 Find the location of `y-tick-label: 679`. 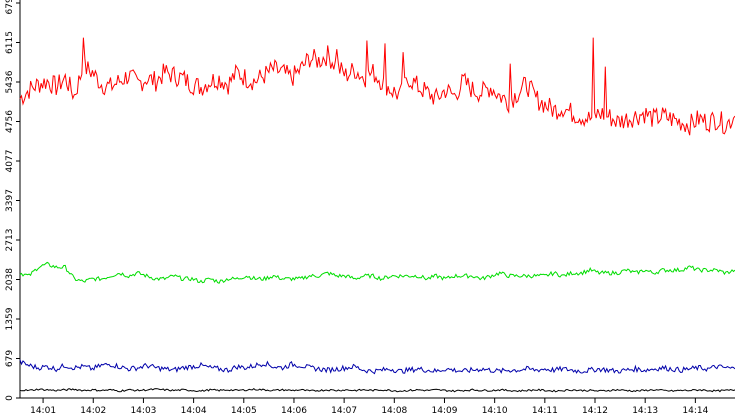

y-tick-label: 679 is located at coordinates (10, 358).